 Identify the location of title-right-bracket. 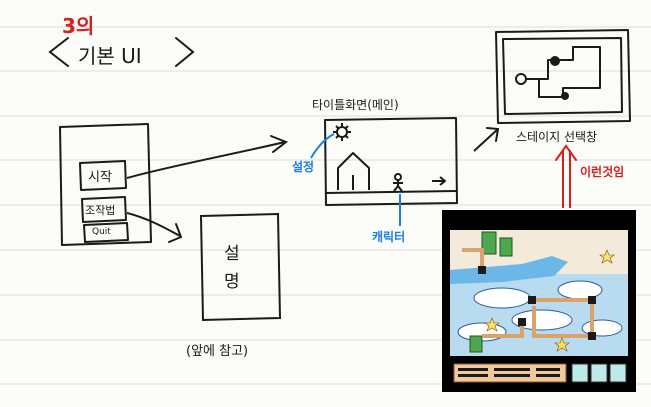
(185, 52).